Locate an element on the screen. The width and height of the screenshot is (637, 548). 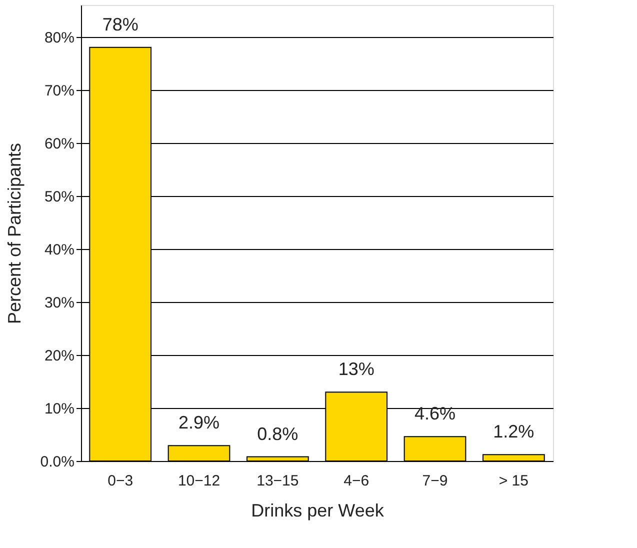
y-tick-label: 50% is located at coordinates (59, 197).